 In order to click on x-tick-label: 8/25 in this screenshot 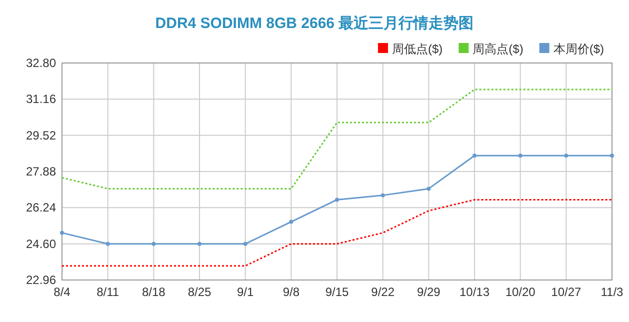, I will do `click(200, 292)`.